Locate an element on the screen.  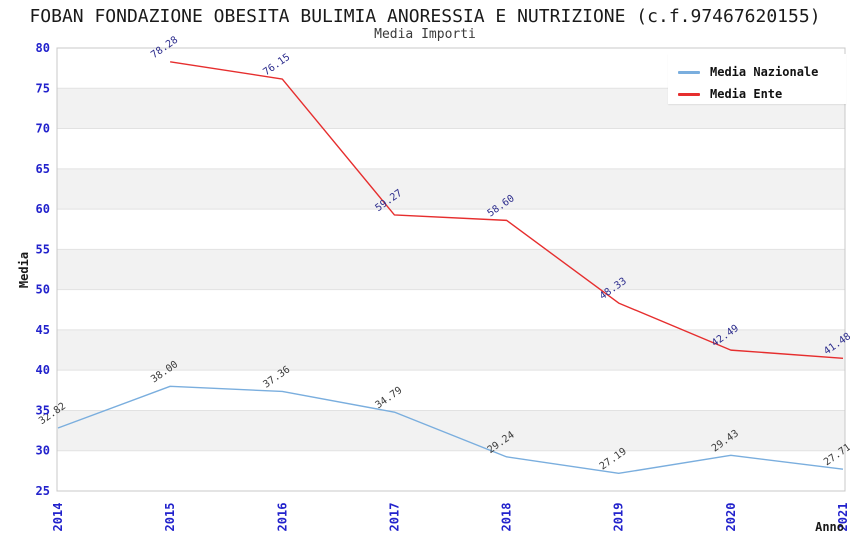
legend-item-media-nazionale: Media Nazionale is located at coordinates (762, 72).